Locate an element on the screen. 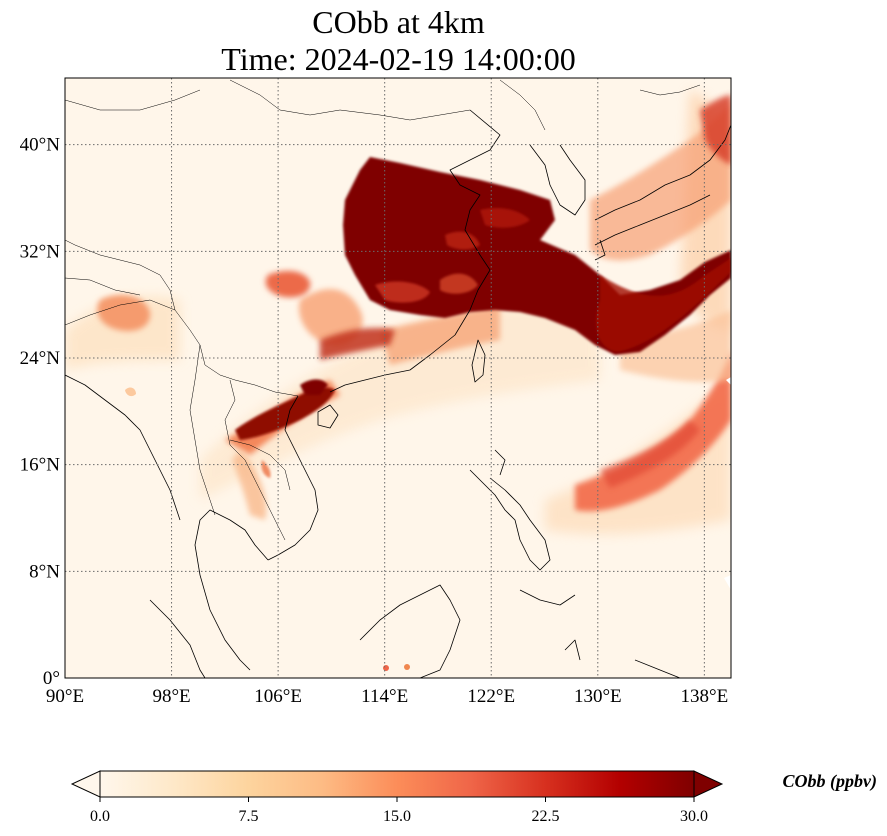 This screenshot has height=836, width=887. lat-tick-label: 8°N is located at coordinates (44, 571).